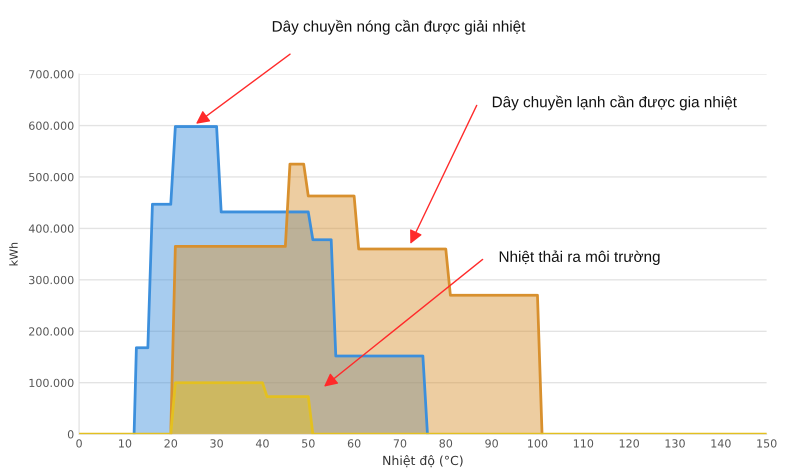  I want to click on annotation: Dây chuyền nóng cần được giải nhiệt, so click(399, 27).